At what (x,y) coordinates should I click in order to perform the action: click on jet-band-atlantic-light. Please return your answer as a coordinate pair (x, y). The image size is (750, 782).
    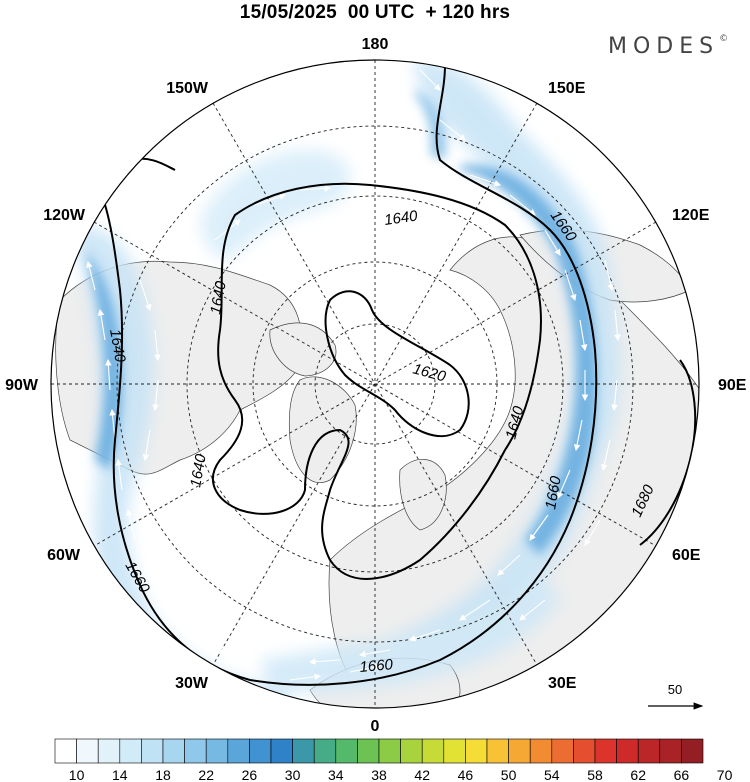
    Looking at the image, I should click on (410, 631).